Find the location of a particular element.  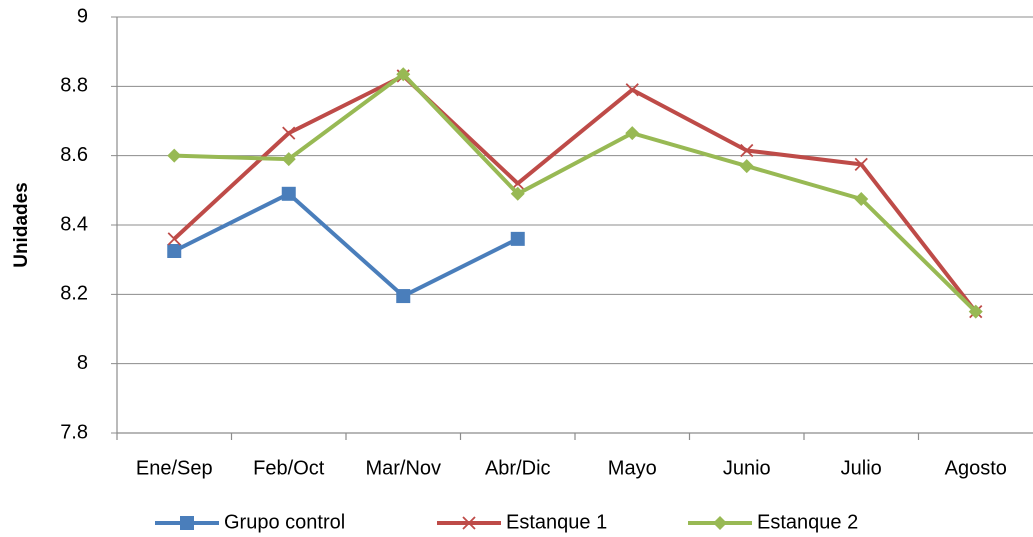

x-tick-label: Junio is located at coordinates (747, 468).